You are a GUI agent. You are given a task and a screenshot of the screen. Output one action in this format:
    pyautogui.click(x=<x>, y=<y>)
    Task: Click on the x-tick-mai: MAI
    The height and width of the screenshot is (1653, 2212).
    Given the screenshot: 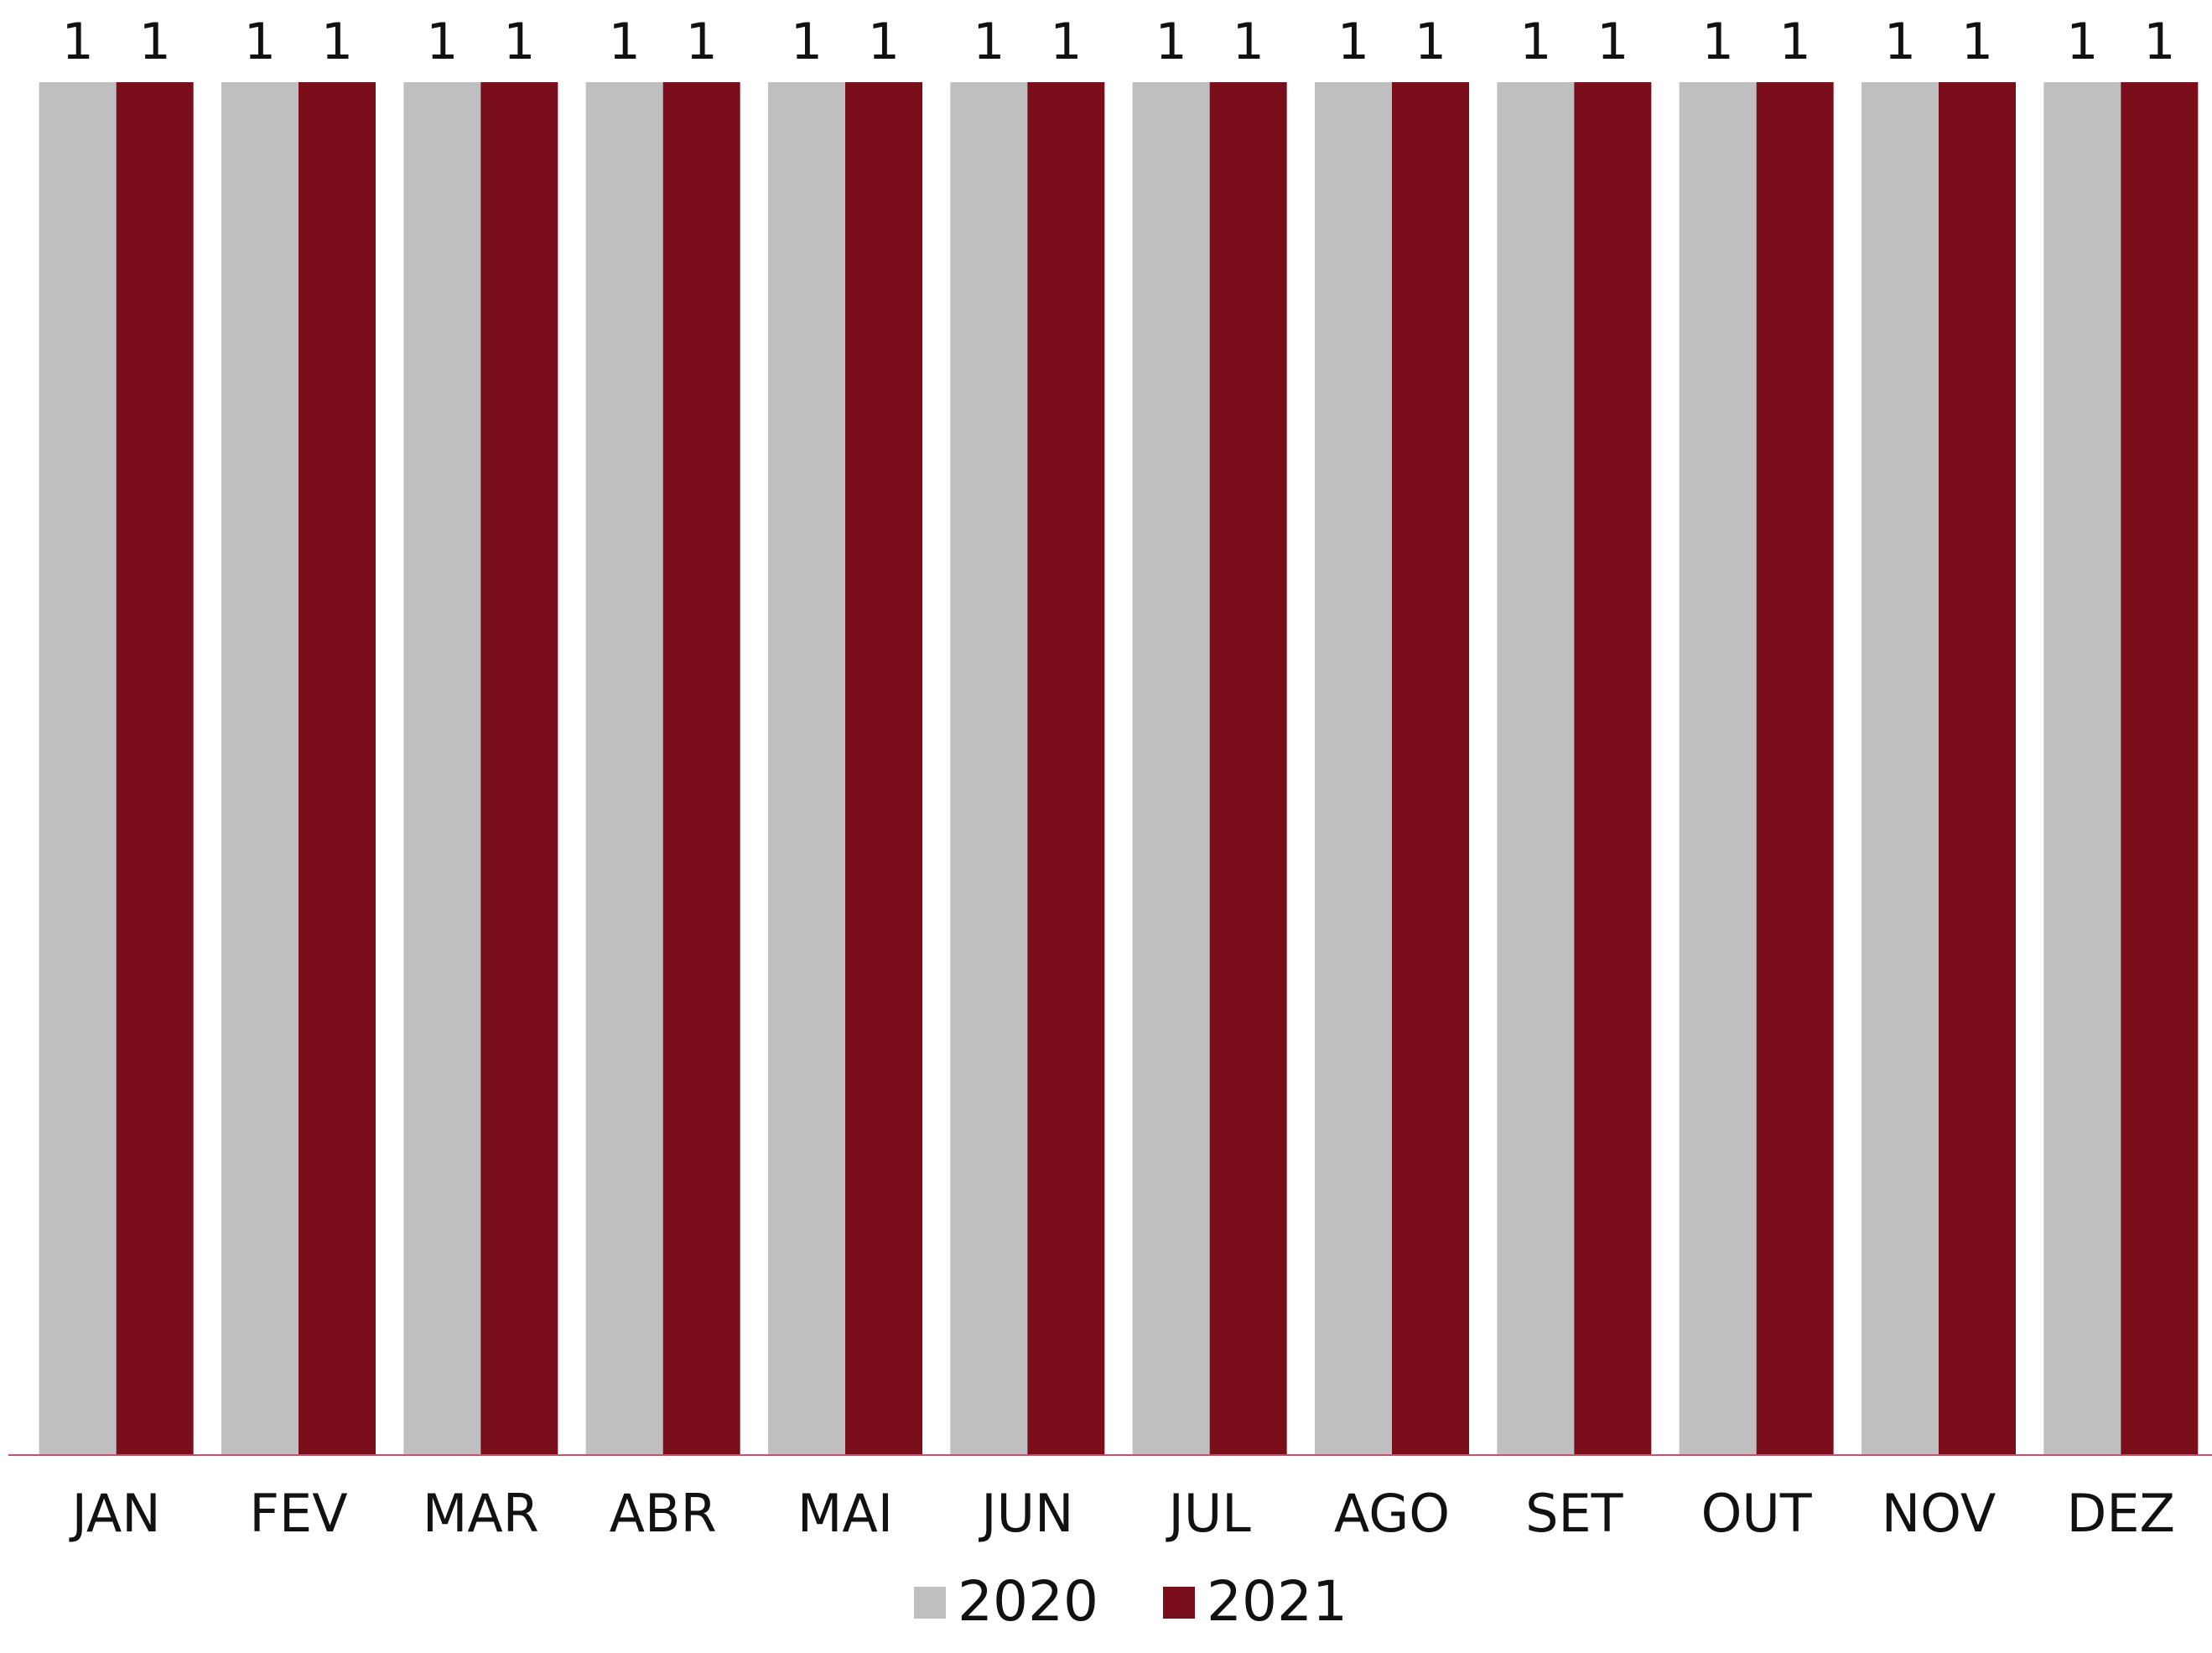 What is the action you would take?
    pyautogui.click(x=845, y=1513)
    